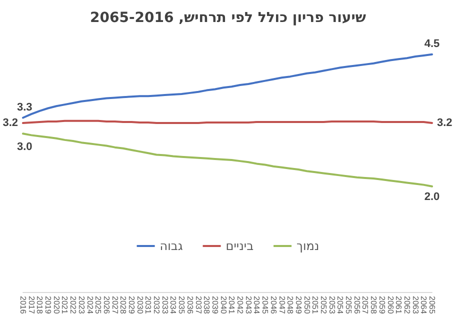  I want to click on x-tick-label: 2039, so click(215, 305).